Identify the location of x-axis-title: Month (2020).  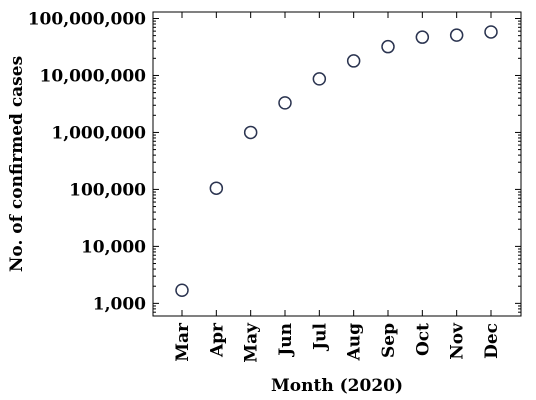
(337, 386).